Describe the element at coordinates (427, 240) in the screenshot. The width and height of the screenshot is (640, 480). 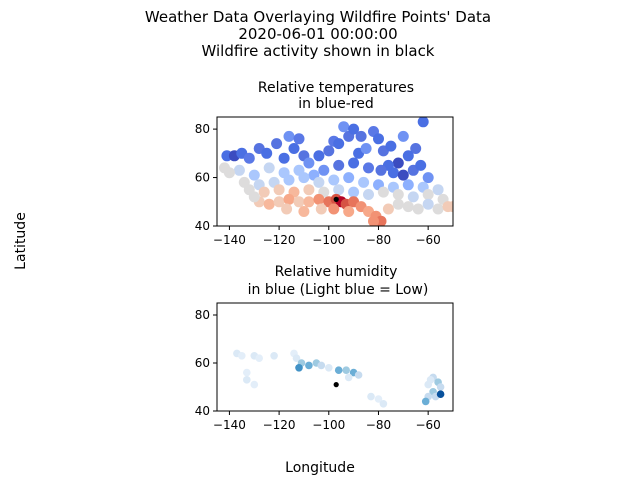
I see `x-tick-label: −60` at that location.